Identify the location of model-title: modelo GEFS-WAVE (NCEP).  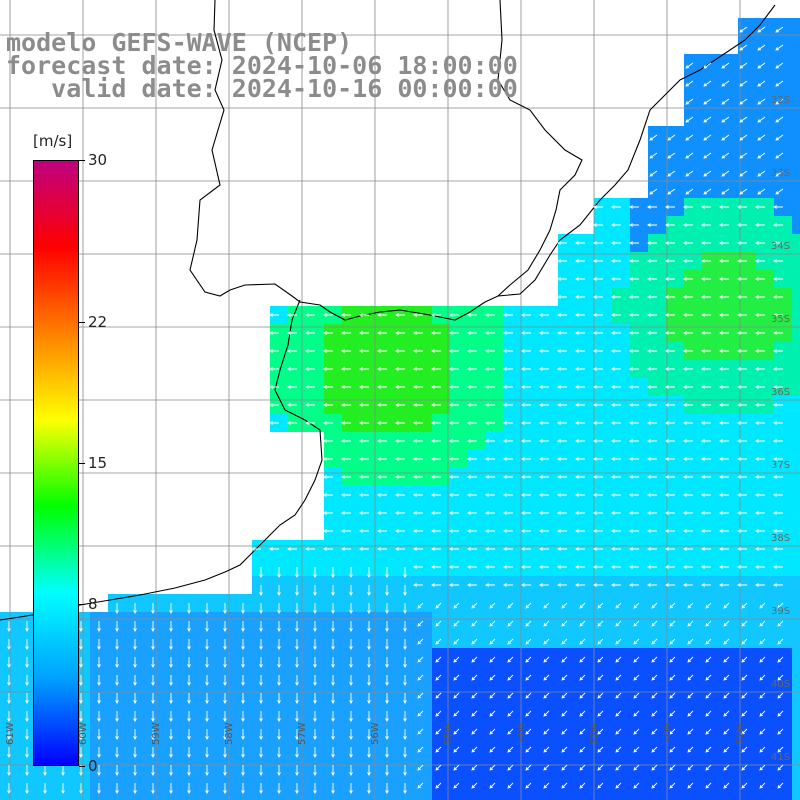
(179, 42).